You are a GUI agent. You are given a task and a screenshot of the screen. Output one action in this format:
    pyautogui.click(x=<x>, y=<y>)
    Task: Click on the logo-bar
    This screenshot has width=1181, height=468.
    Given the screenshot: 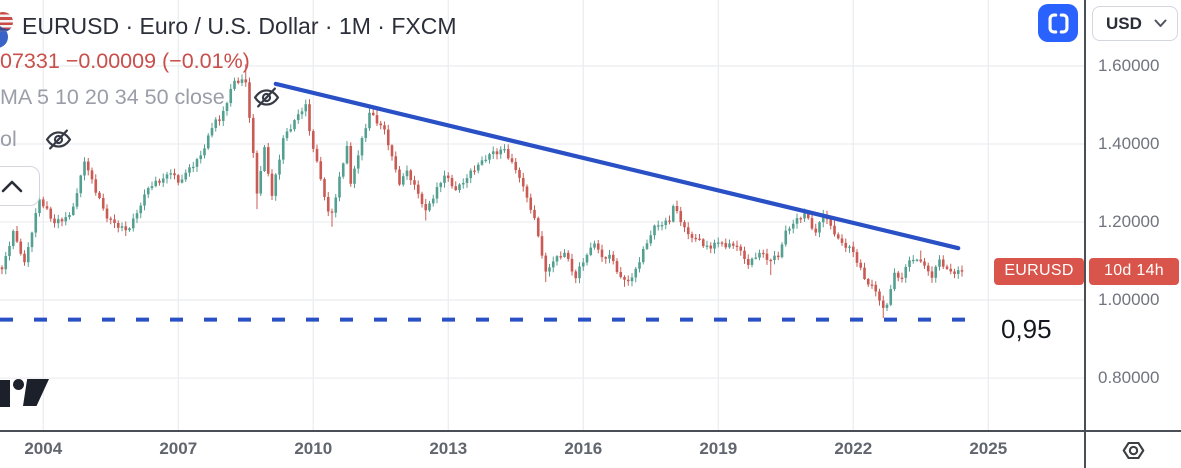 What is the action you would take?
    pyautogui.click(x=5, y=393)
    